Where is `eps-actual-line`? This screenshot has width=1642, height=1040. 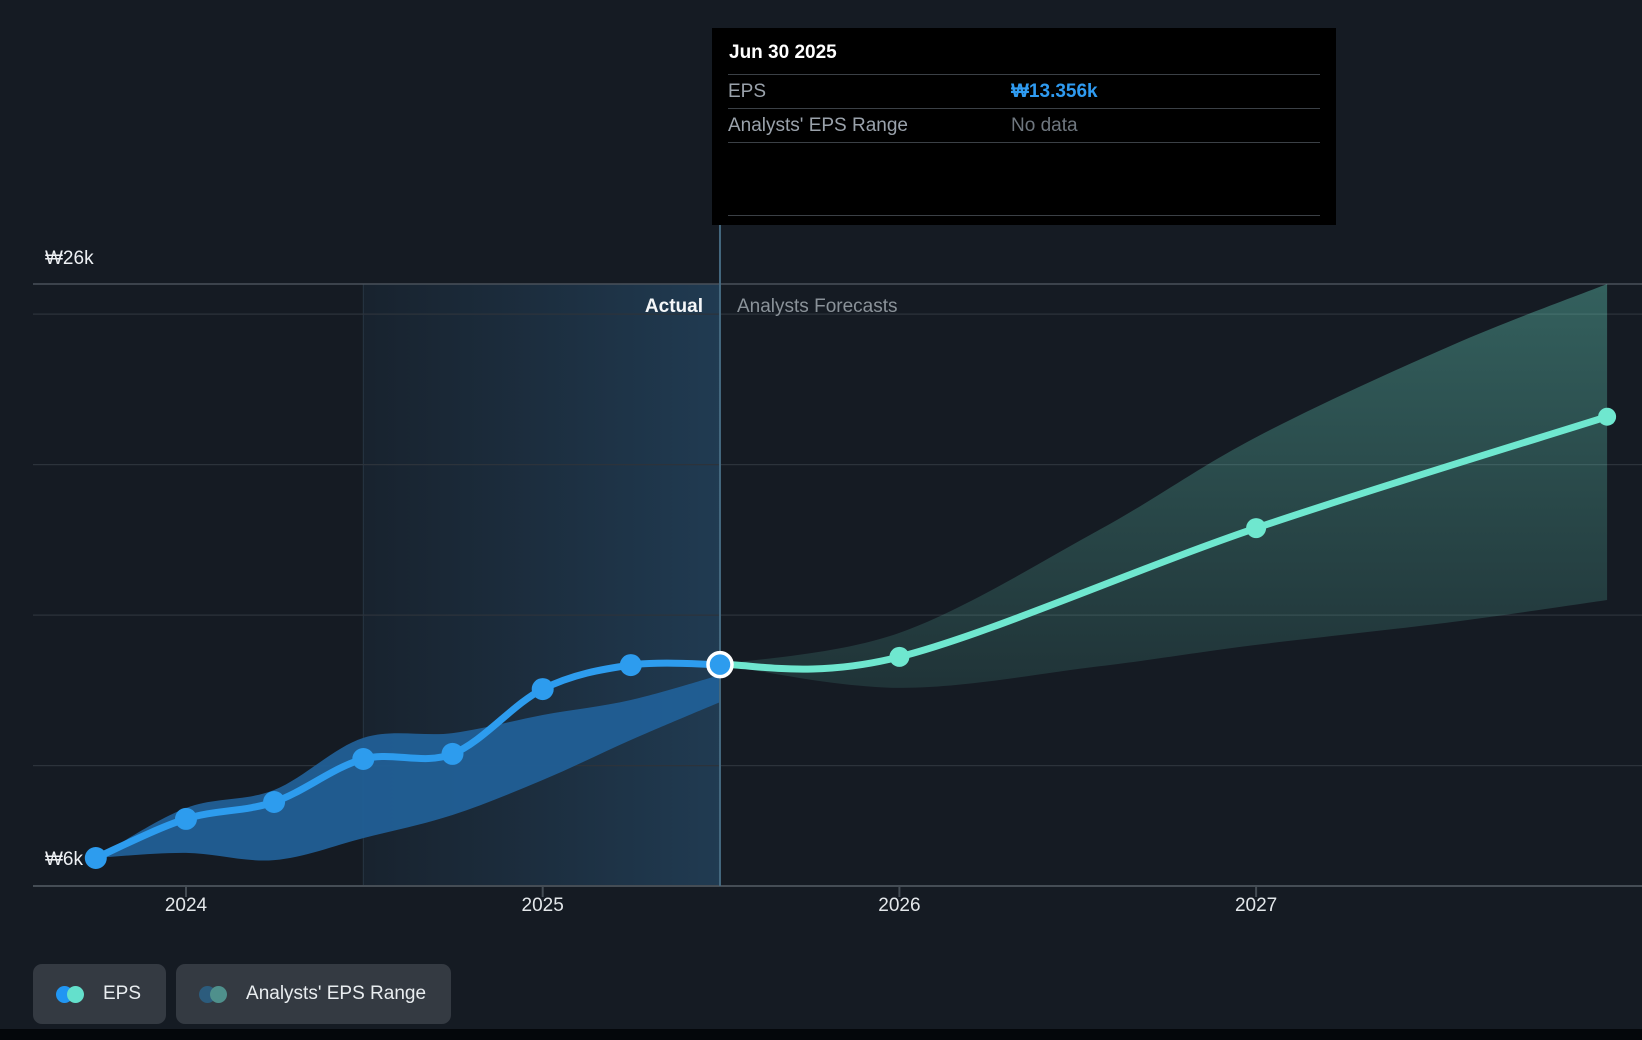
eps-actual-line is located at coordinates (408, 760).